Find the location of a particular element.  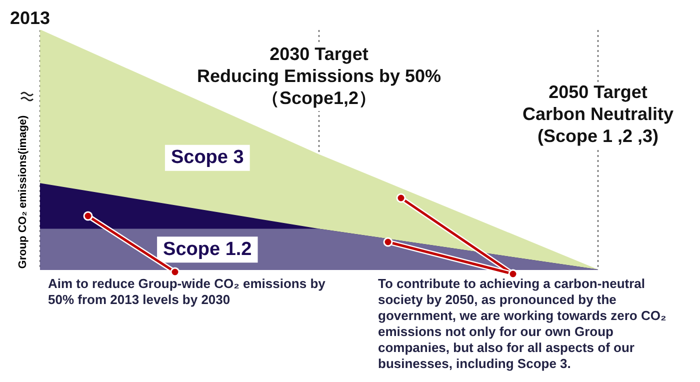

text: 2013 is located at coordinates (30, 18).